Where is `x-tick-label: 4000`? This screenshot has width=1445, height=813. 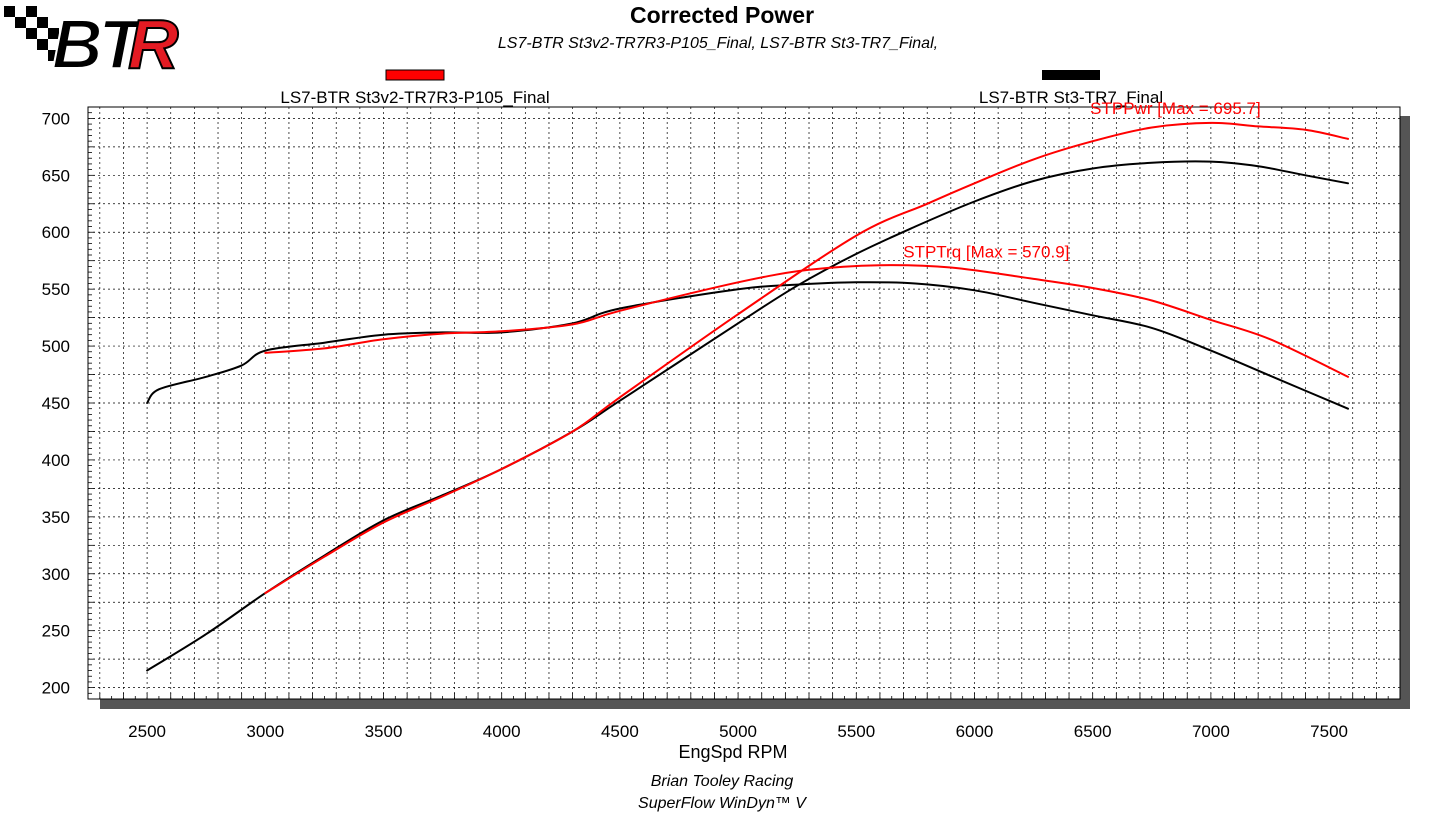
x-tick-label: 4000 is located at coordinates (502, 731).